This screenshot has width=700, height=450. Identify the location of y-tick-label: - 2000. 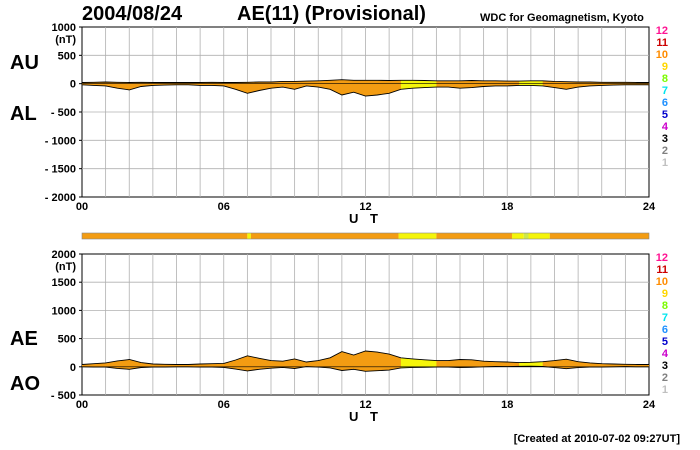
(60, 198).